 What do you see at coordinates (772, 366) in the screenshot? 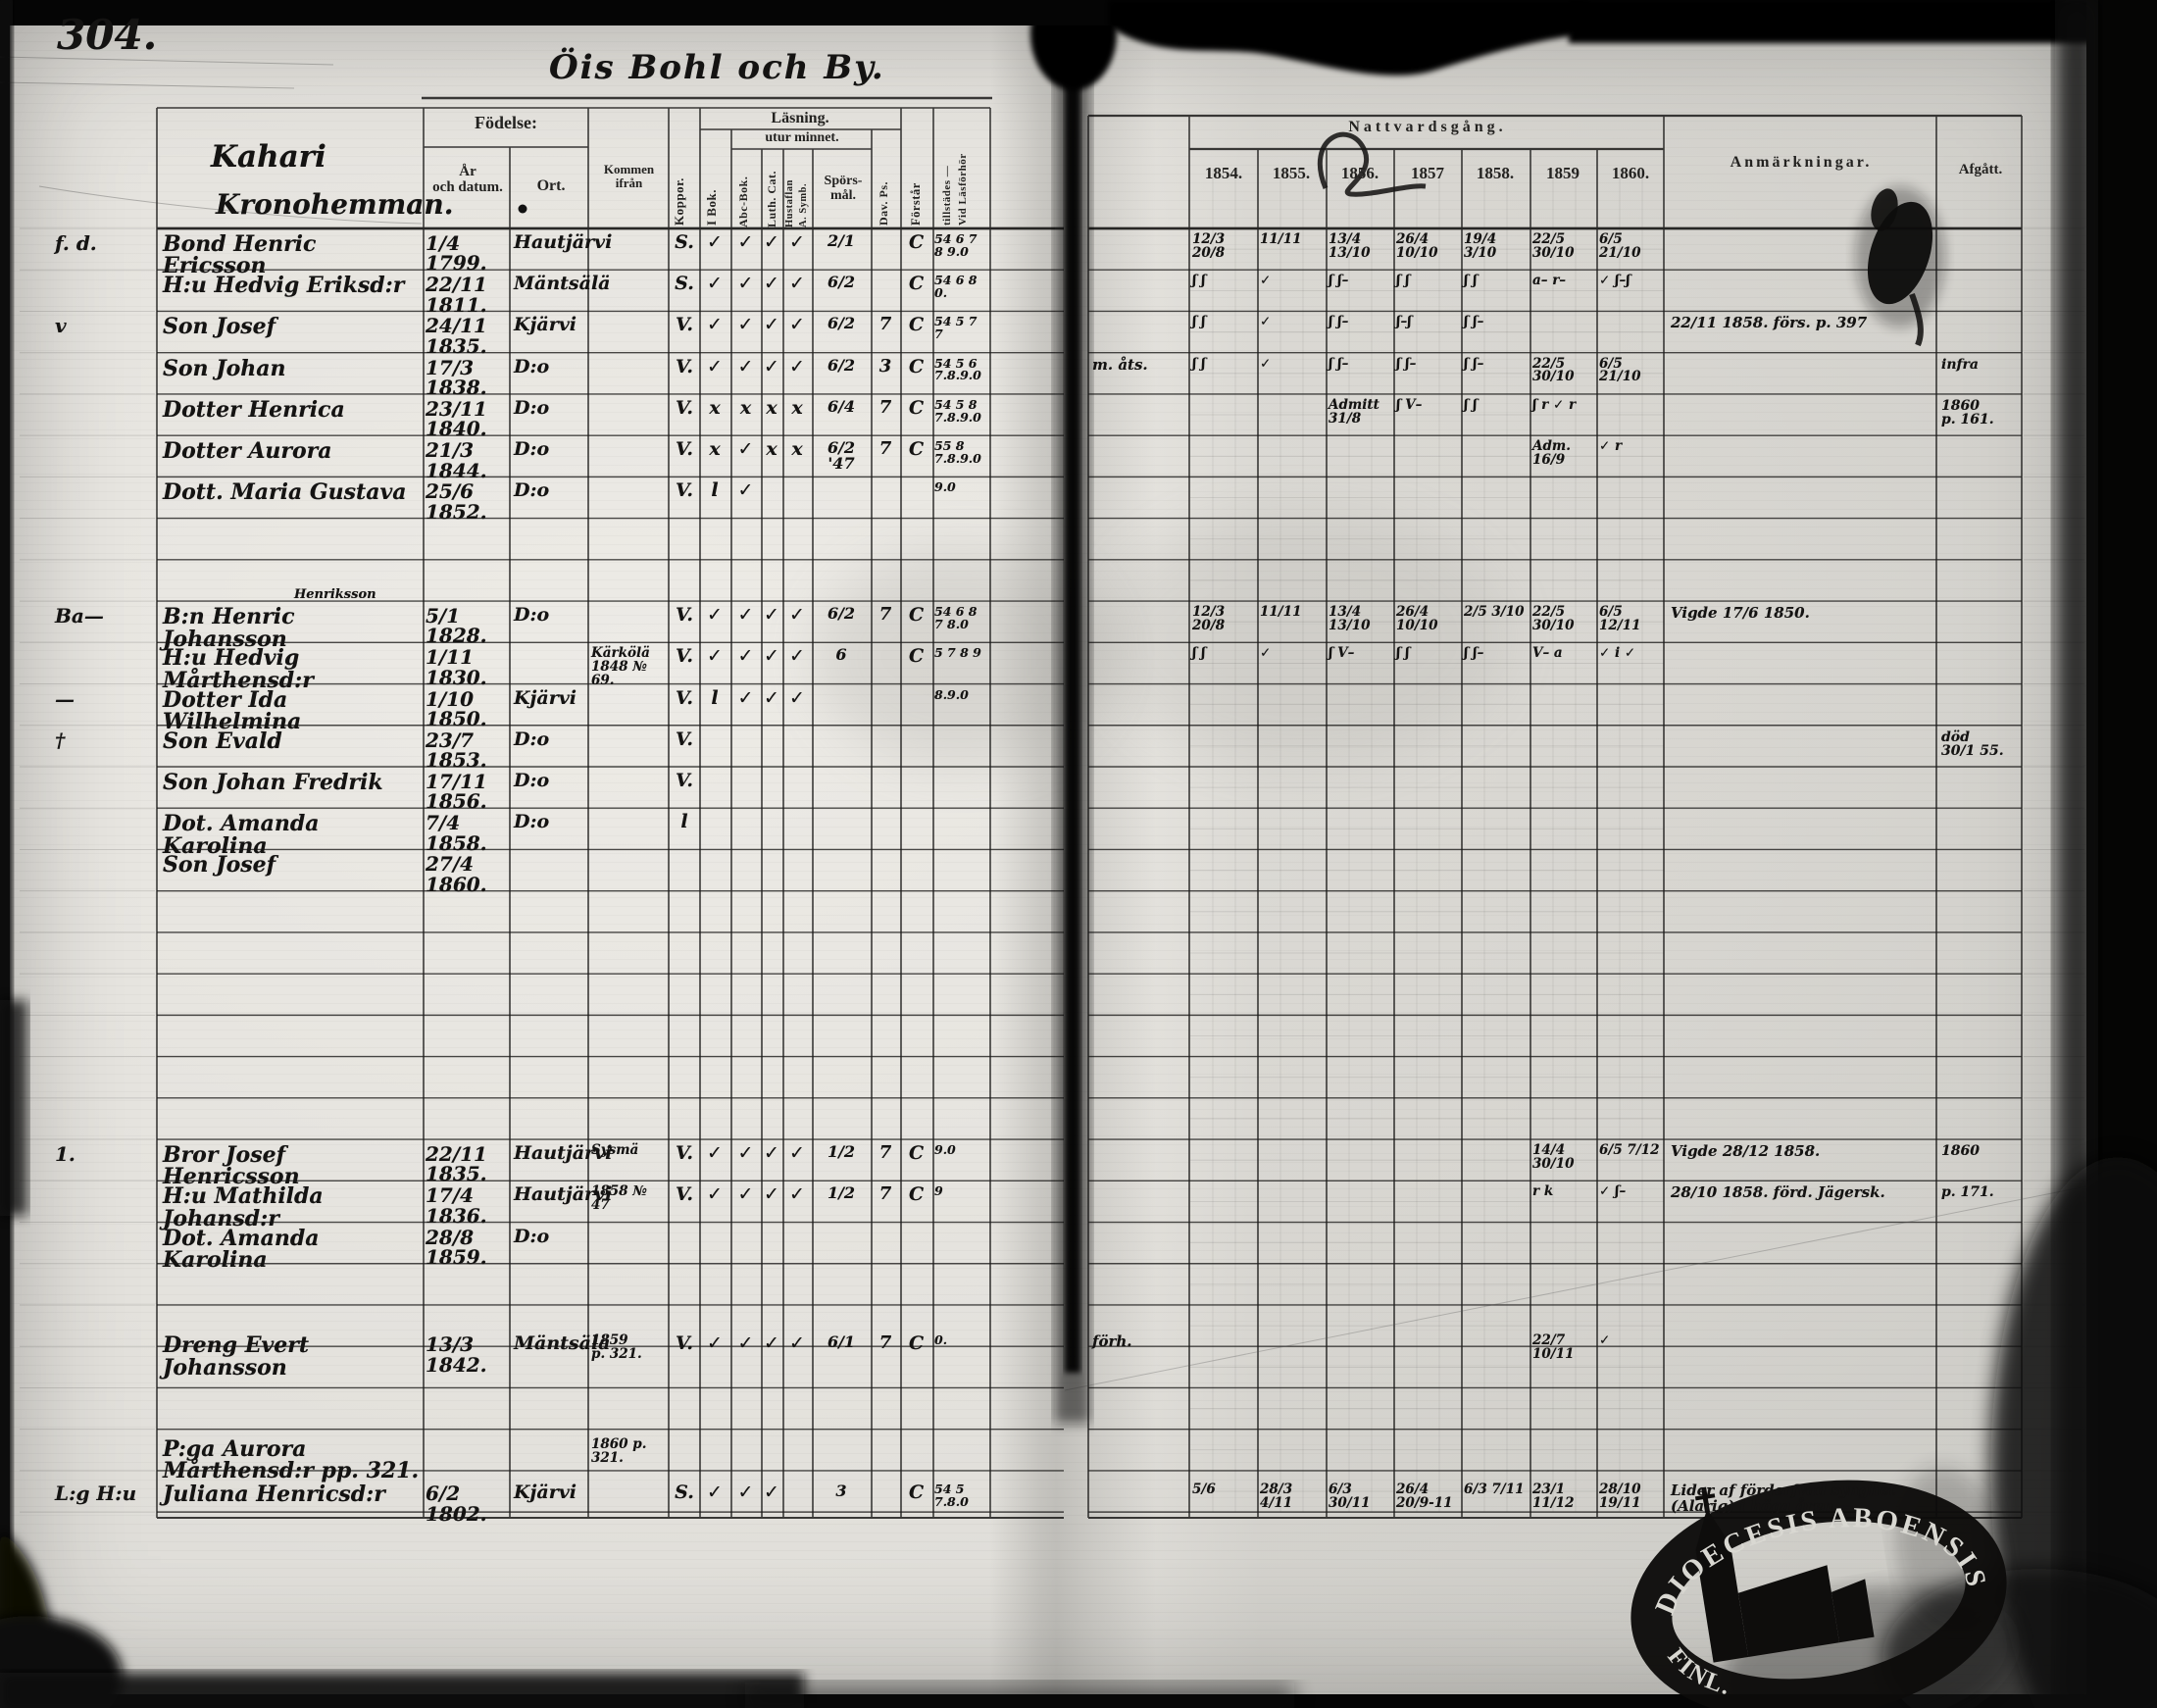
I see `row-3-c2: ✓` at bounding box center [772, 366].